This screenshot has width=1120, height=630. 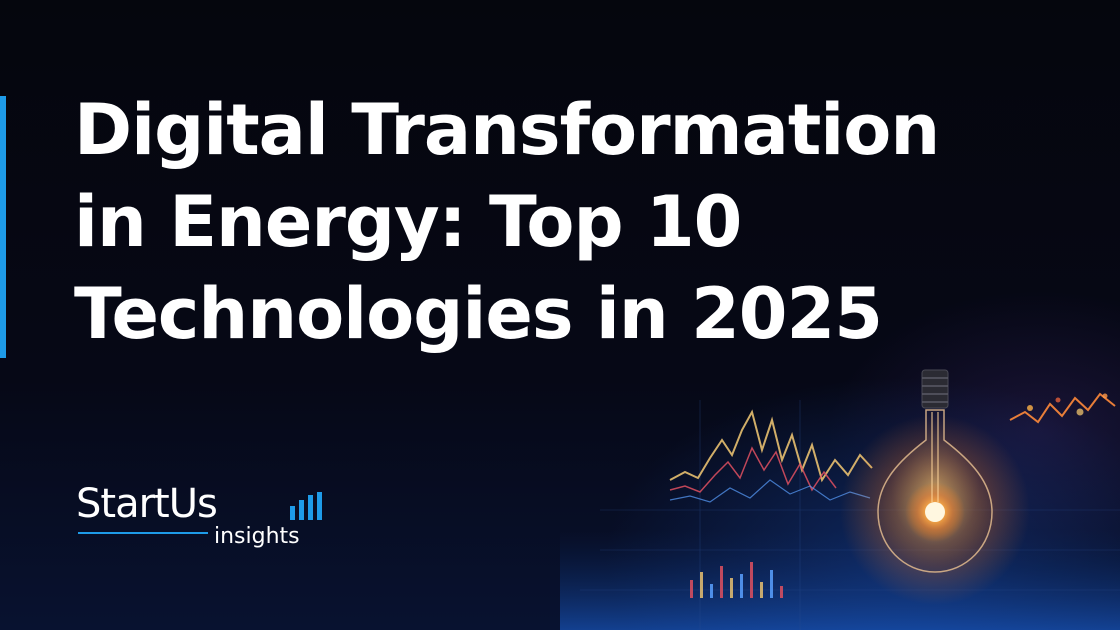 What do you see at coordinates (306, 506) in the screenshot?
I see `signal-bars-icon` at bounding box center [306, 506].